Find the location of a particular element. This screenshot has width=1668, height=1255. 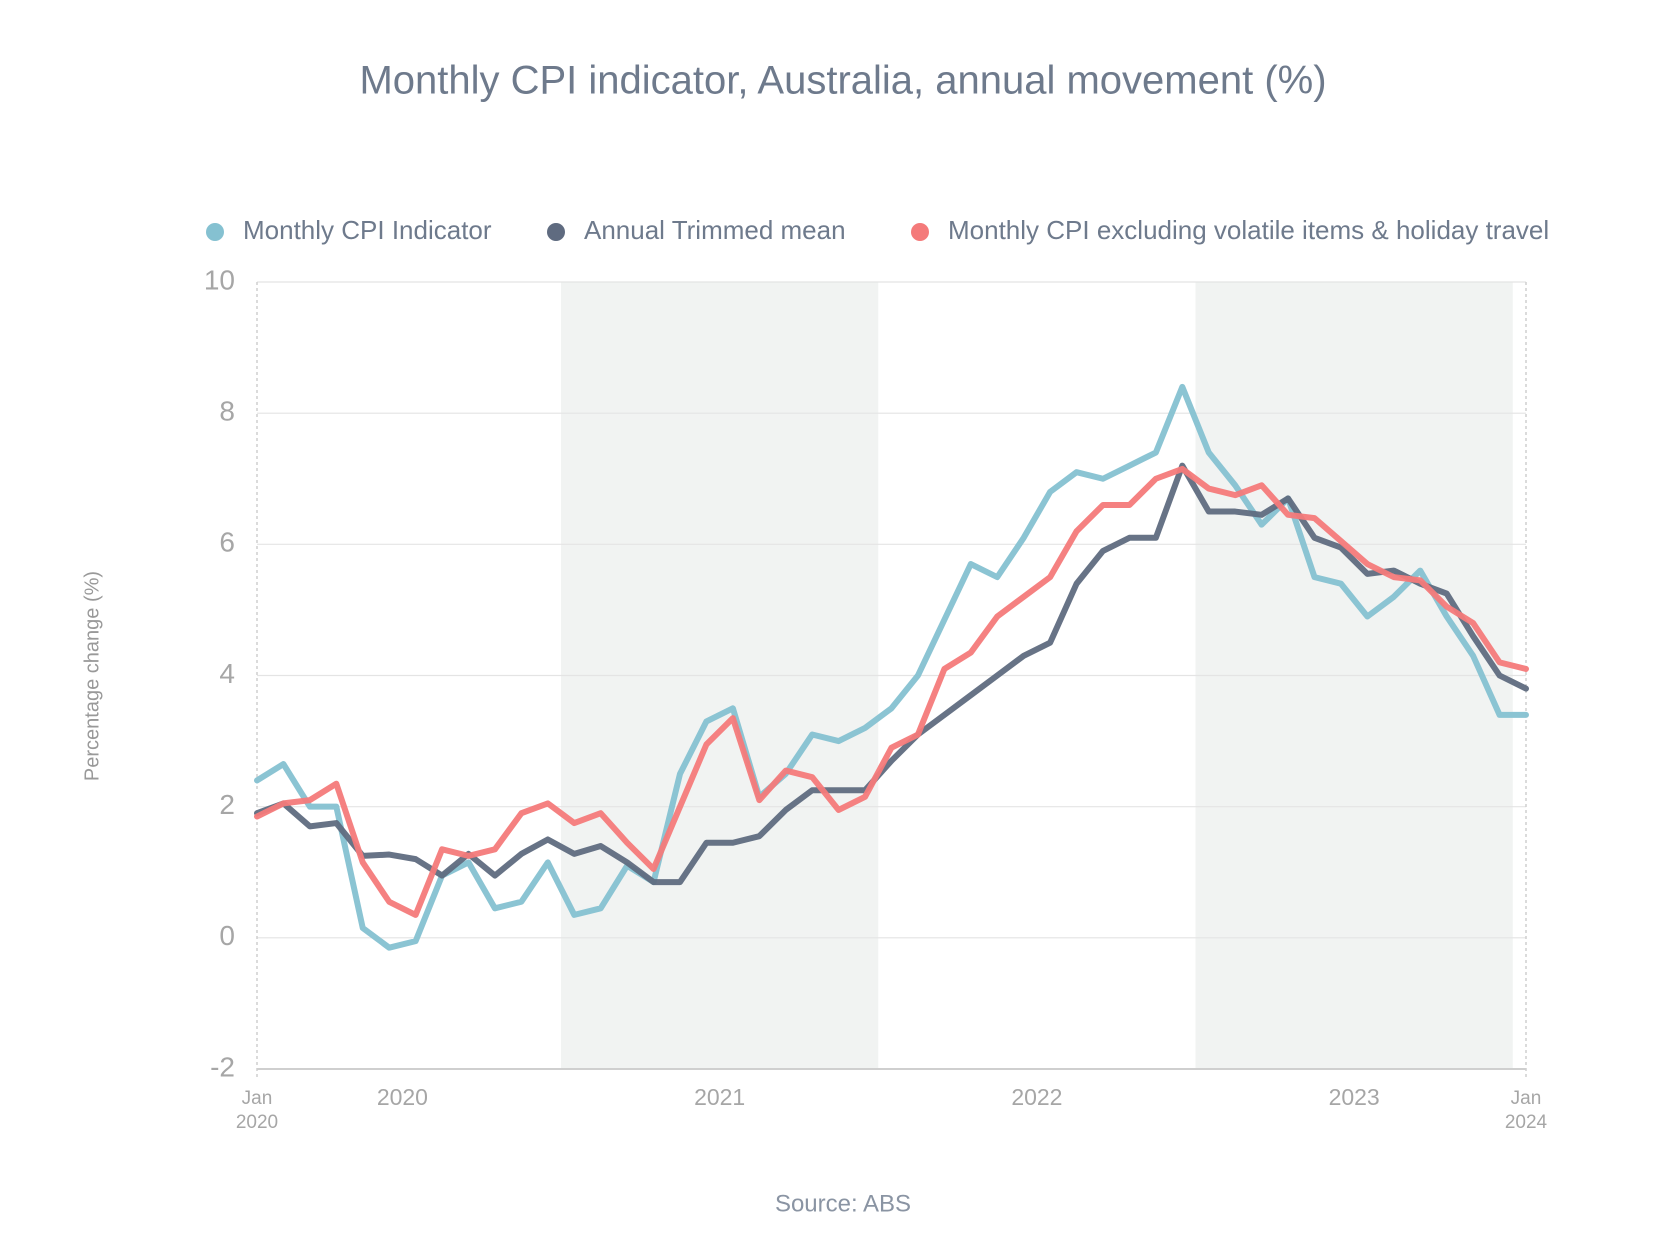

y-tick-label: 2 is located at coordinates (227, 804).